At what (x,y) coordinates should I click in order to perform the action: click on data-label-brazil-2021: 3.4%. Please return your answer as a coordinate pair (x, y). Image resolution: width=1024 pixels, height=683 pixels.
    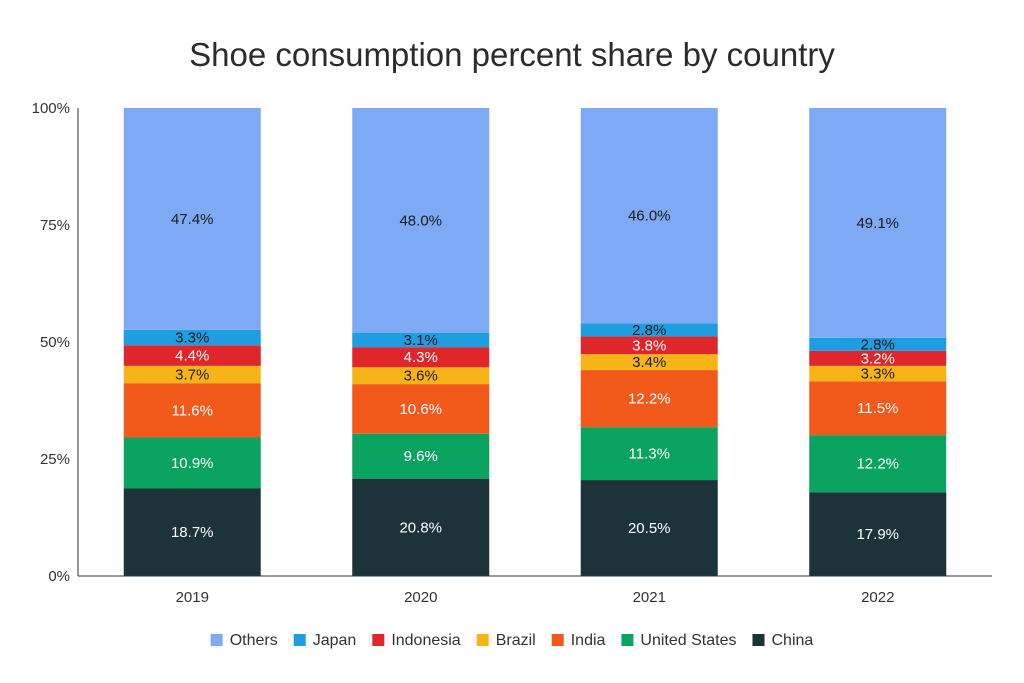
    Looking at the image, I should click on (649, 362).